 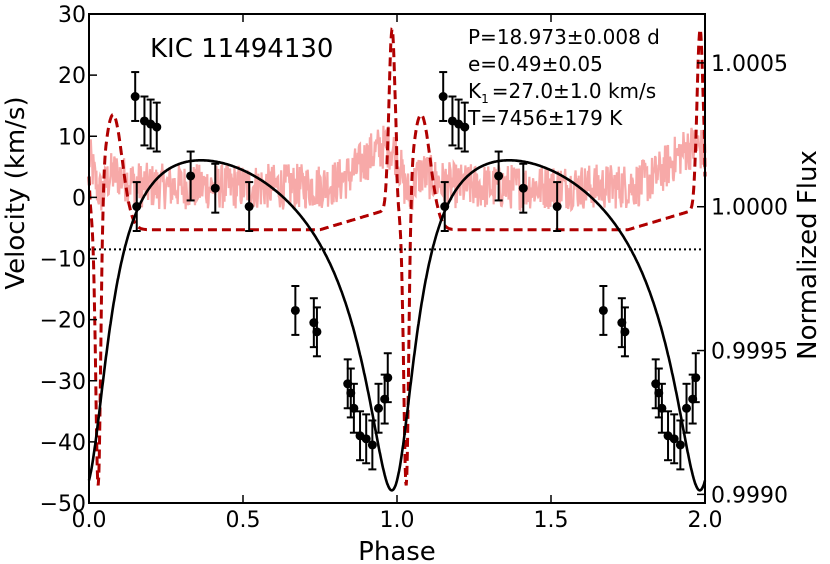 I want to click on annotation-semi-amplitude: K1 =27.0±1.0 km/s, so click(x=562, y=92).